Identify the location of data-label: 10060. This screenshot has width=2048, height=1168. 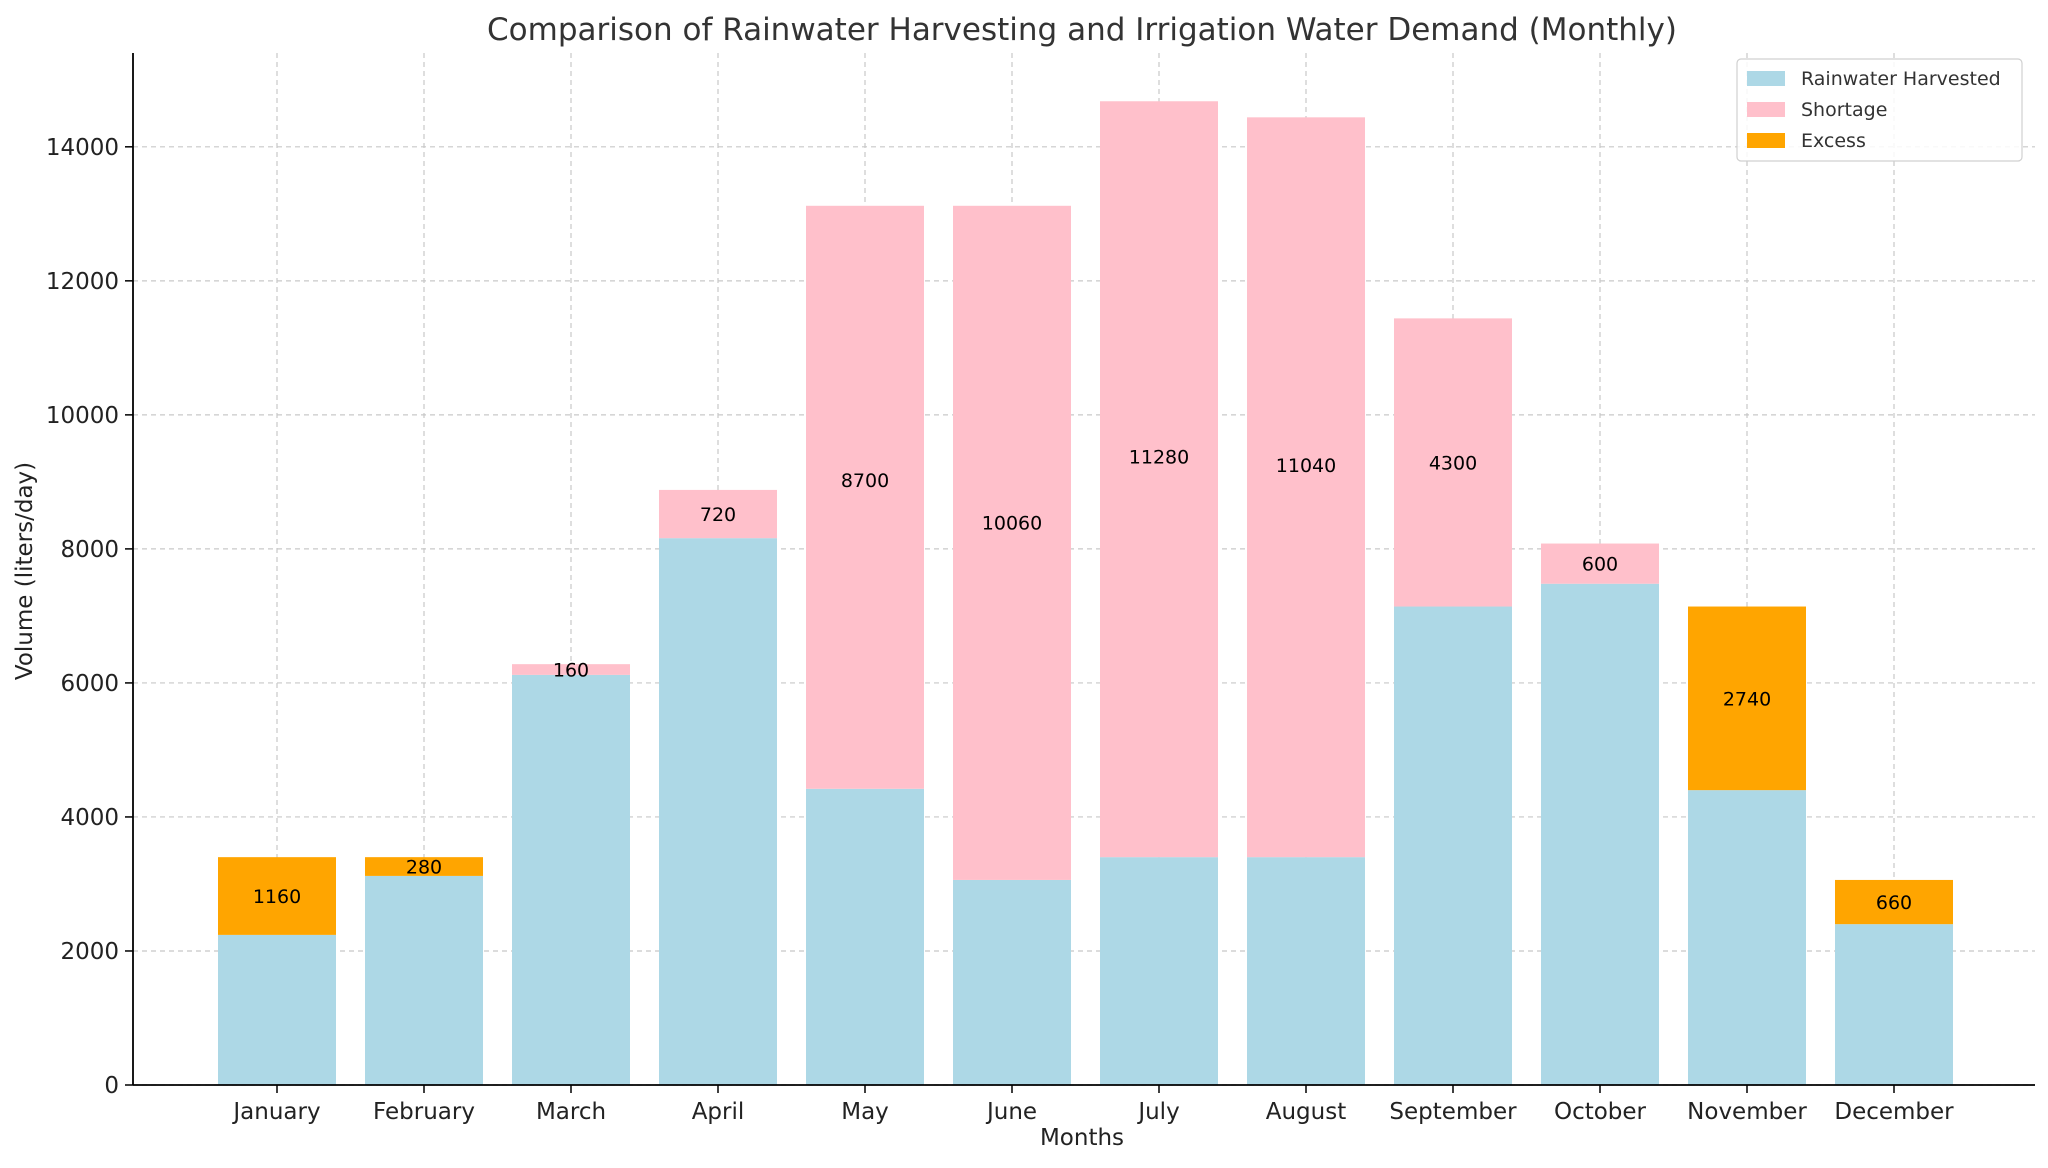
(1012, 524).